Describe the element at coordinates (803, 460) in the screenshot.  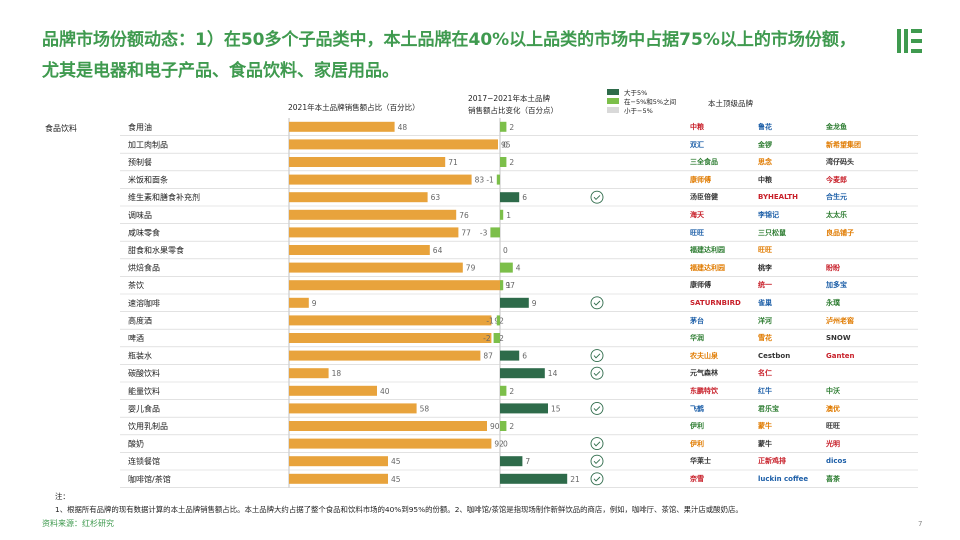
I see `brand-row: 华莱士 正新鸡排 dicos` at that location.